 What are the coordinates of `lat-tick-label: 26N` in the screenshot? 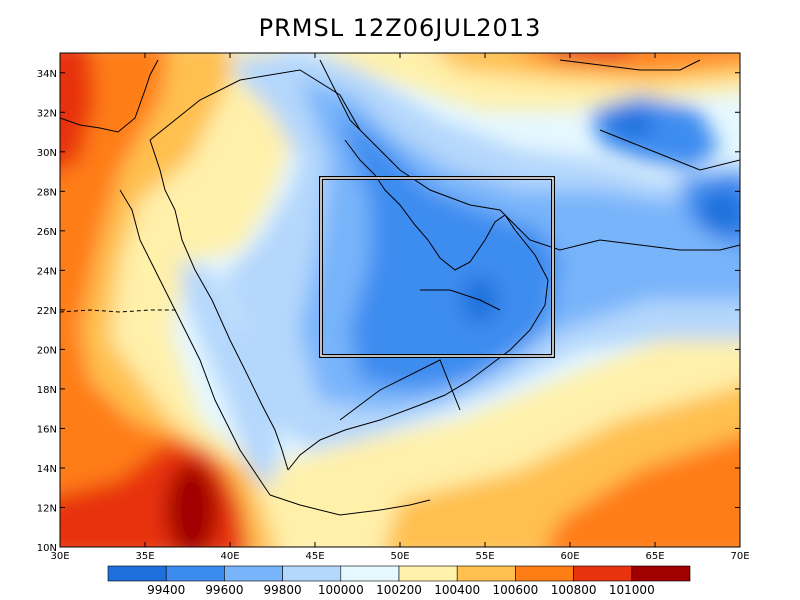 It's located at (47, 232).